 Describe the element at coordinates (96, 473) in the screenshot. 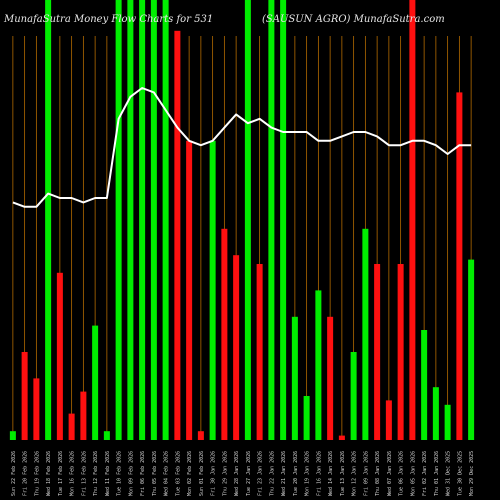

I see `x-tick-label: Thu 12 Feb 2026` at that location.